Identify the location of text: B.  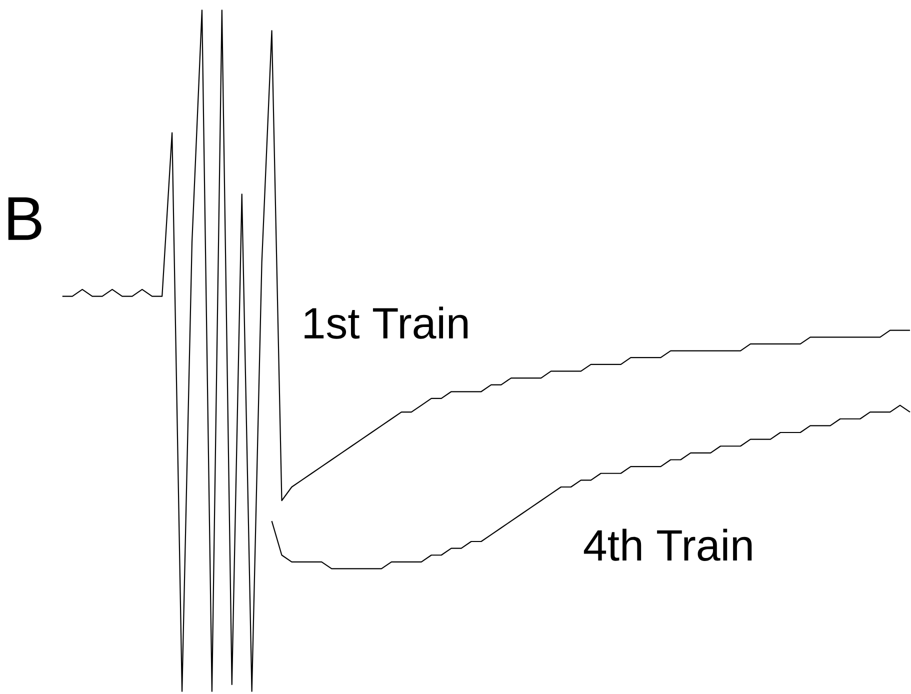
(25, 218).